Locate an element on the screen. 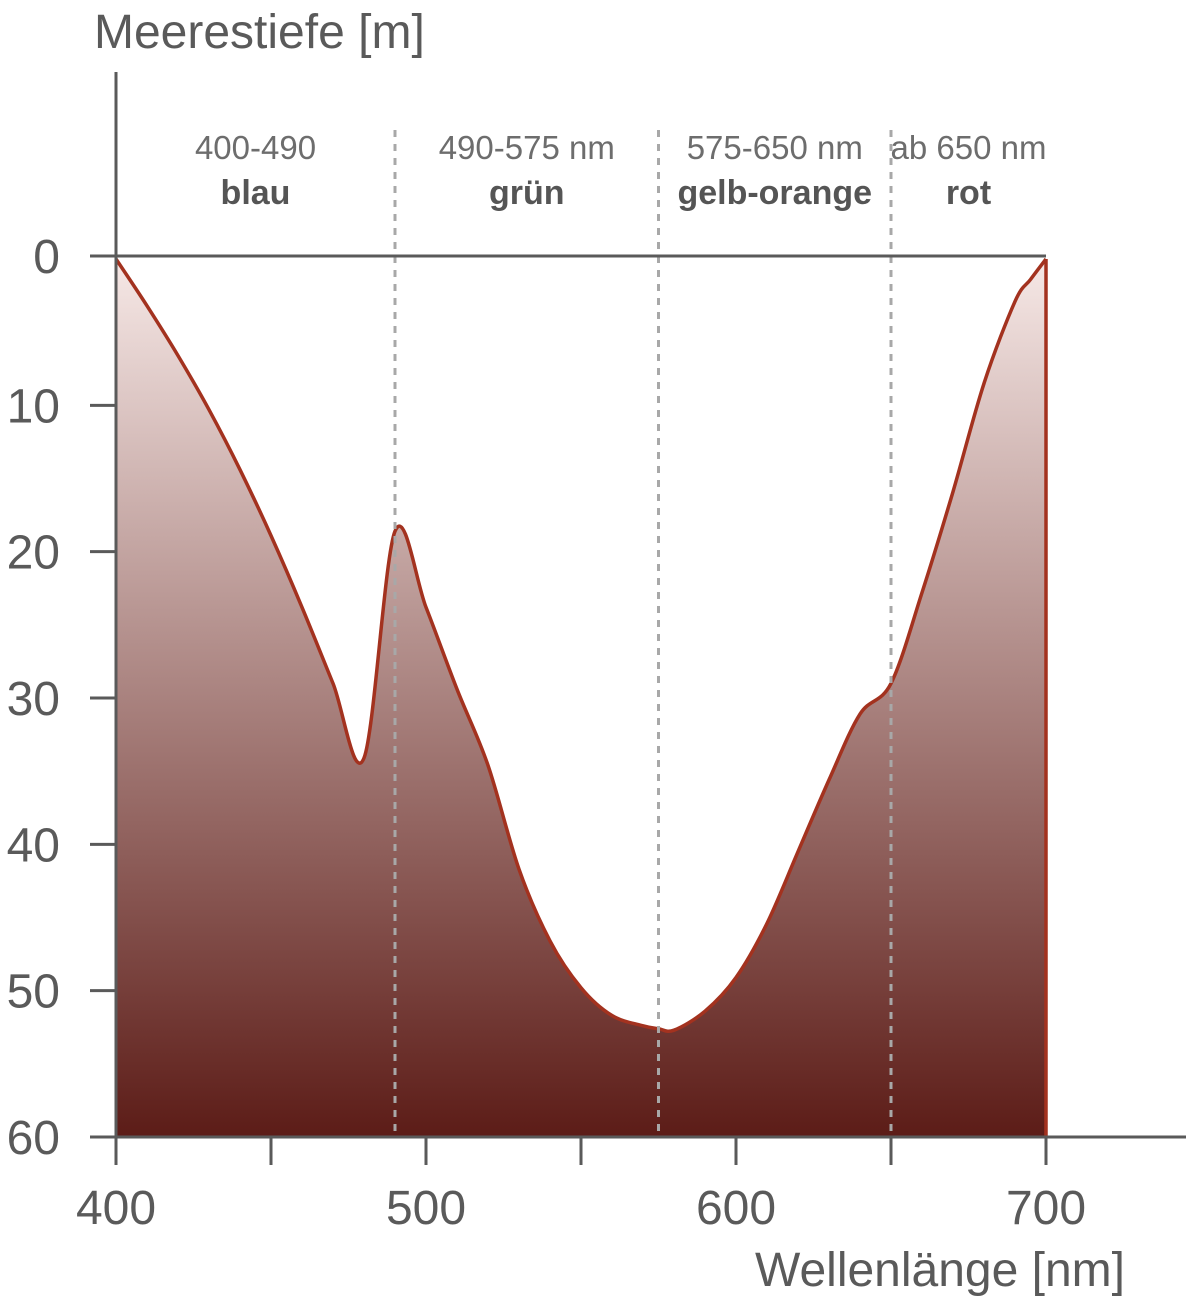 This screenshot has height=1302, width=1186. y-tick-label: 40 is located at coordinates (33, 845).